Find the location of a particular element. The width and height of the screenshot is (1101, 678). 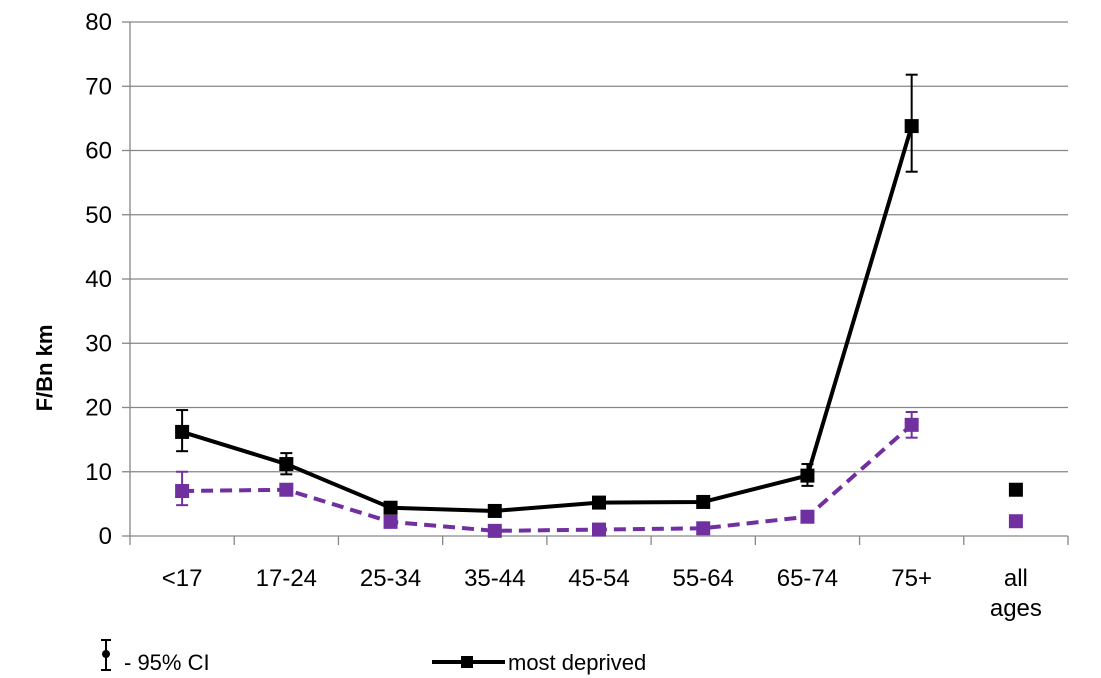

dashed-series-line is located at coordinates (547, 478).